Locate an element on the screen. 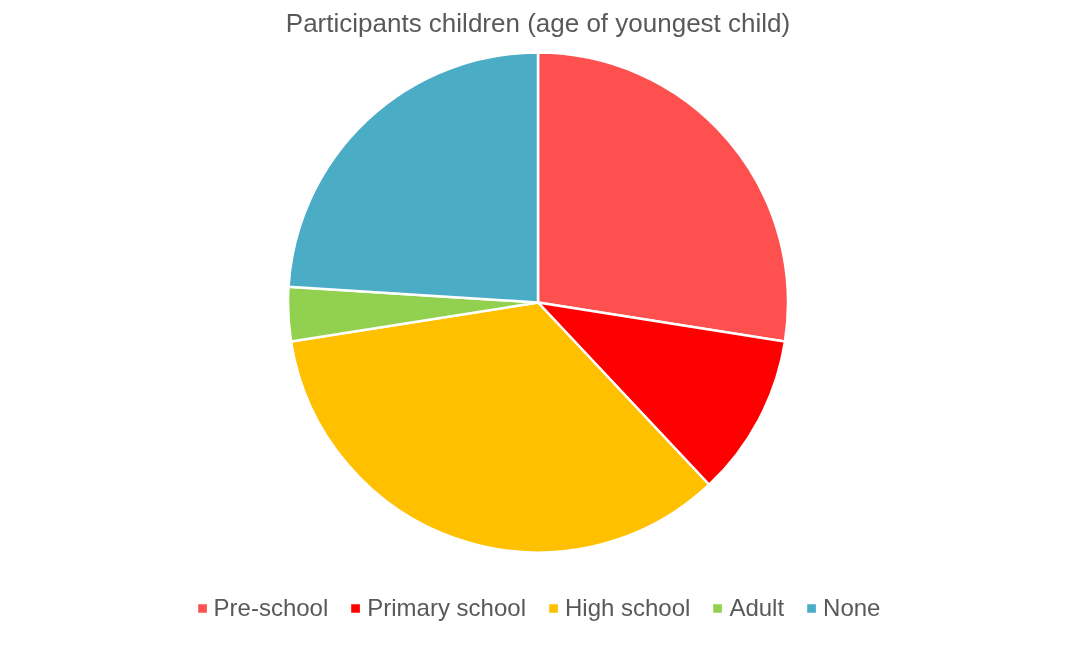 The width and height of the screenshot is (1080, 667). legend-label: Primary school is located at coordinates (446, 608).